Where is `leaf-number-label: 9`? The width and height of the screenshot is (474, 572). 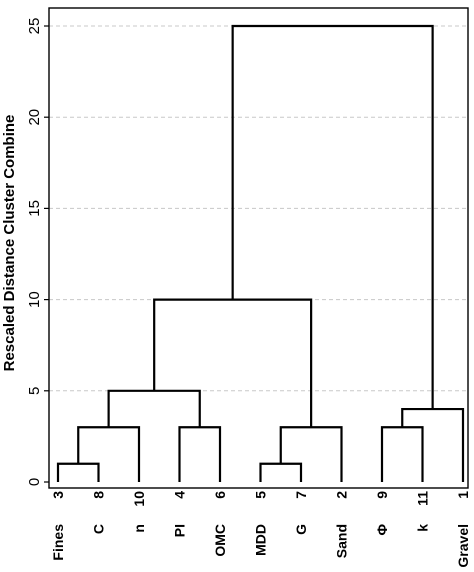 leaf-number-label: 9 is located at coordinates (382, 495).